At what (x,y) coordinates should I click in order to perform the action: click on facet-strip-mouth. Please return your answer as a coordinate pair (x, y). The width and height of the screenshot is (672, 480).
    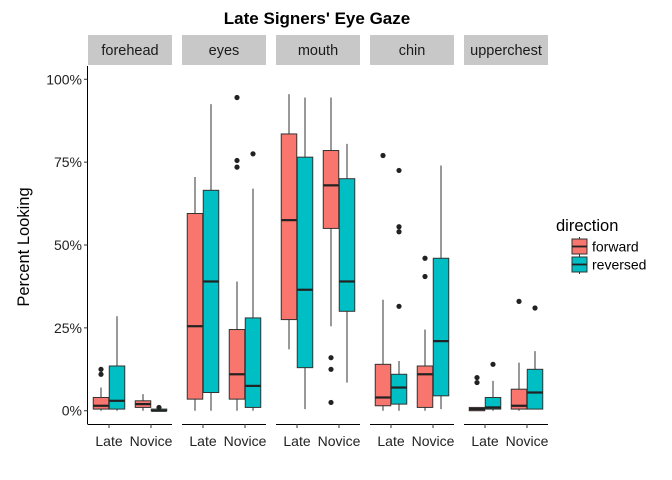
    Looking at the image, I should click on (318, 50).